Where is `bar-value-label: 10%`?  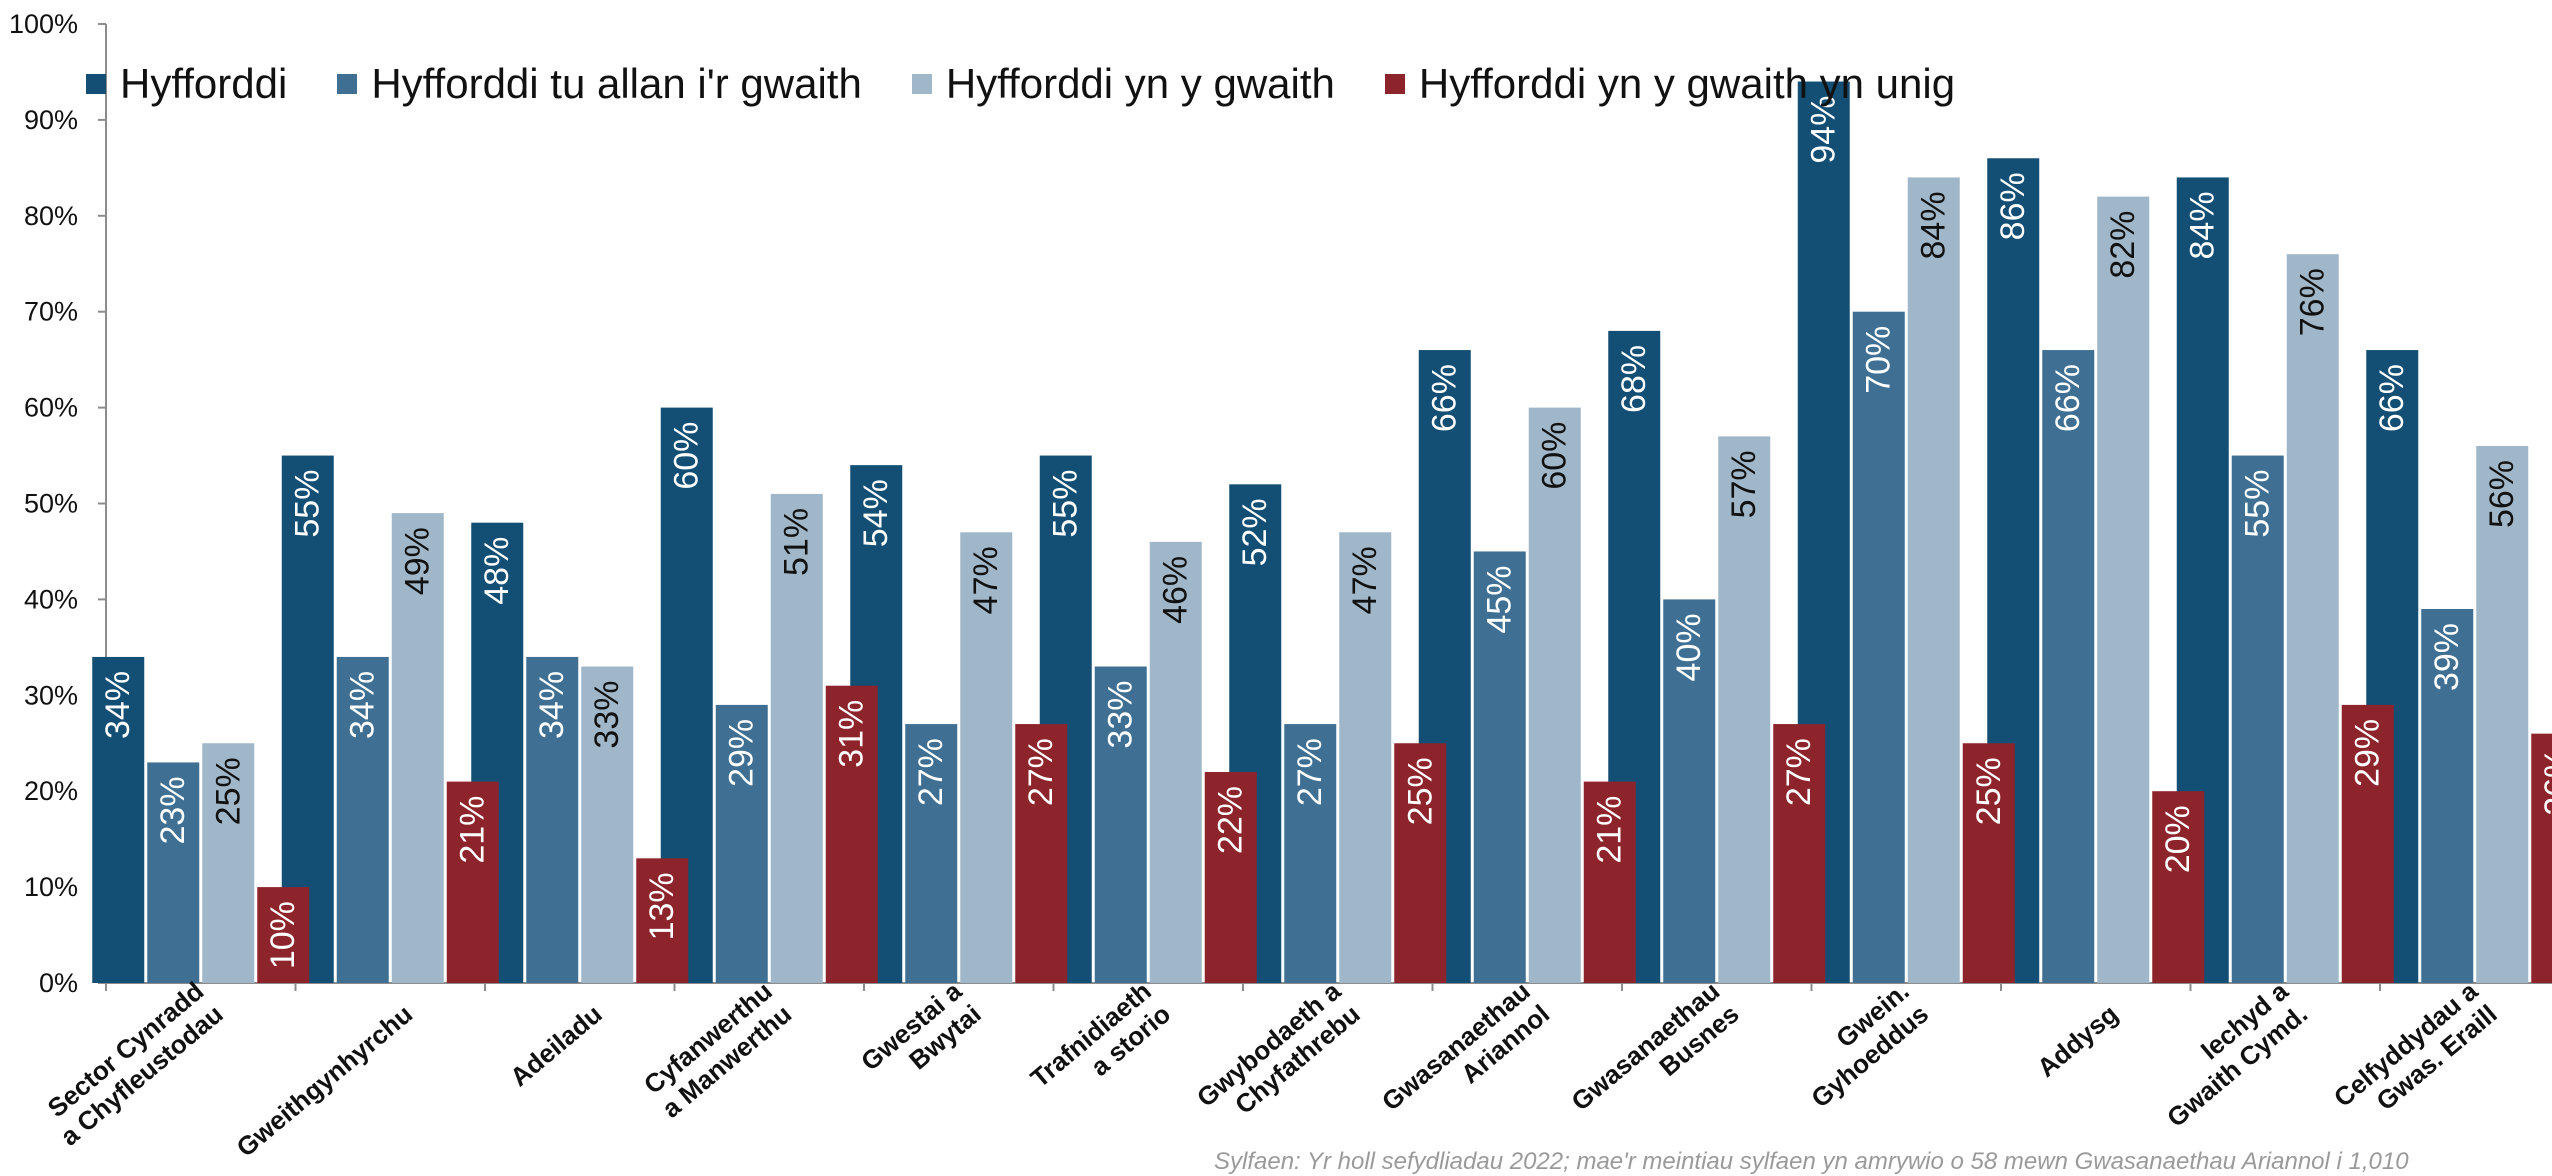 bar-value-label: 10% is located at coordinates (283, 935).